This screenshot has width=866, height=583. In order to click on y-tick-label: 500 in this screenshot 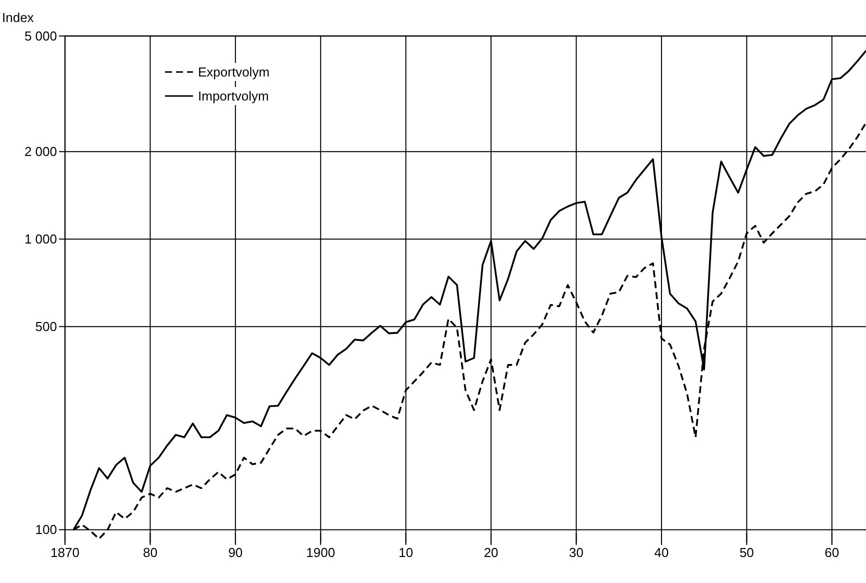, I will do `click(46, 326)`.